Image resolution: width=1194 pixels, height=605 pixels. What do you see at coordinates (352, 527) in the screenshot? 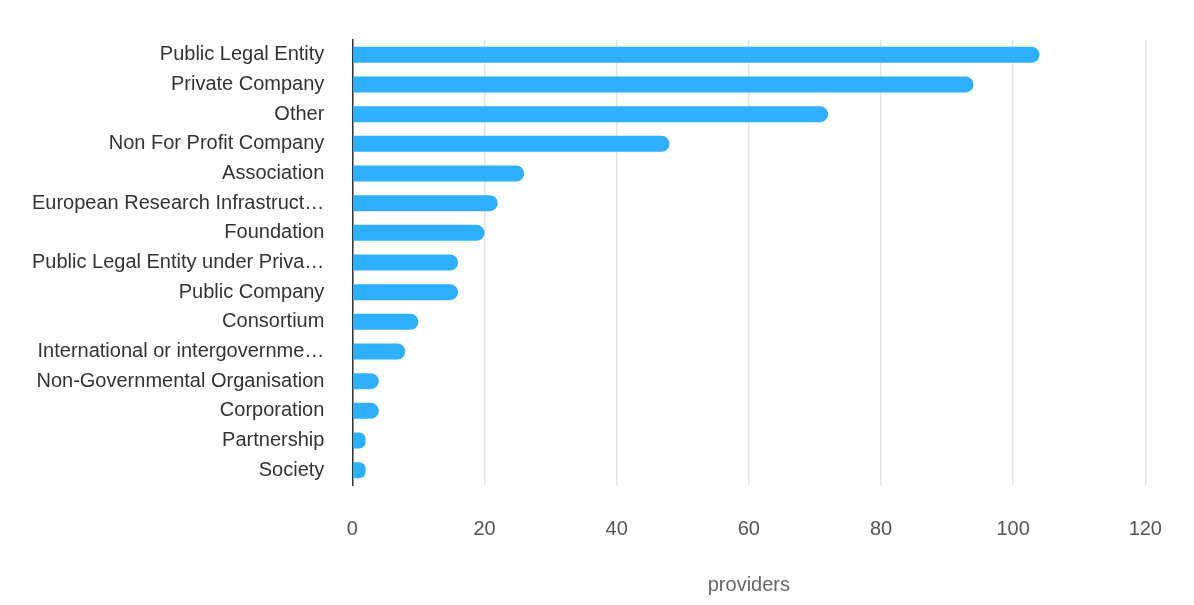
I see `x-tick-label: 0` at bounding box center [352, 527].